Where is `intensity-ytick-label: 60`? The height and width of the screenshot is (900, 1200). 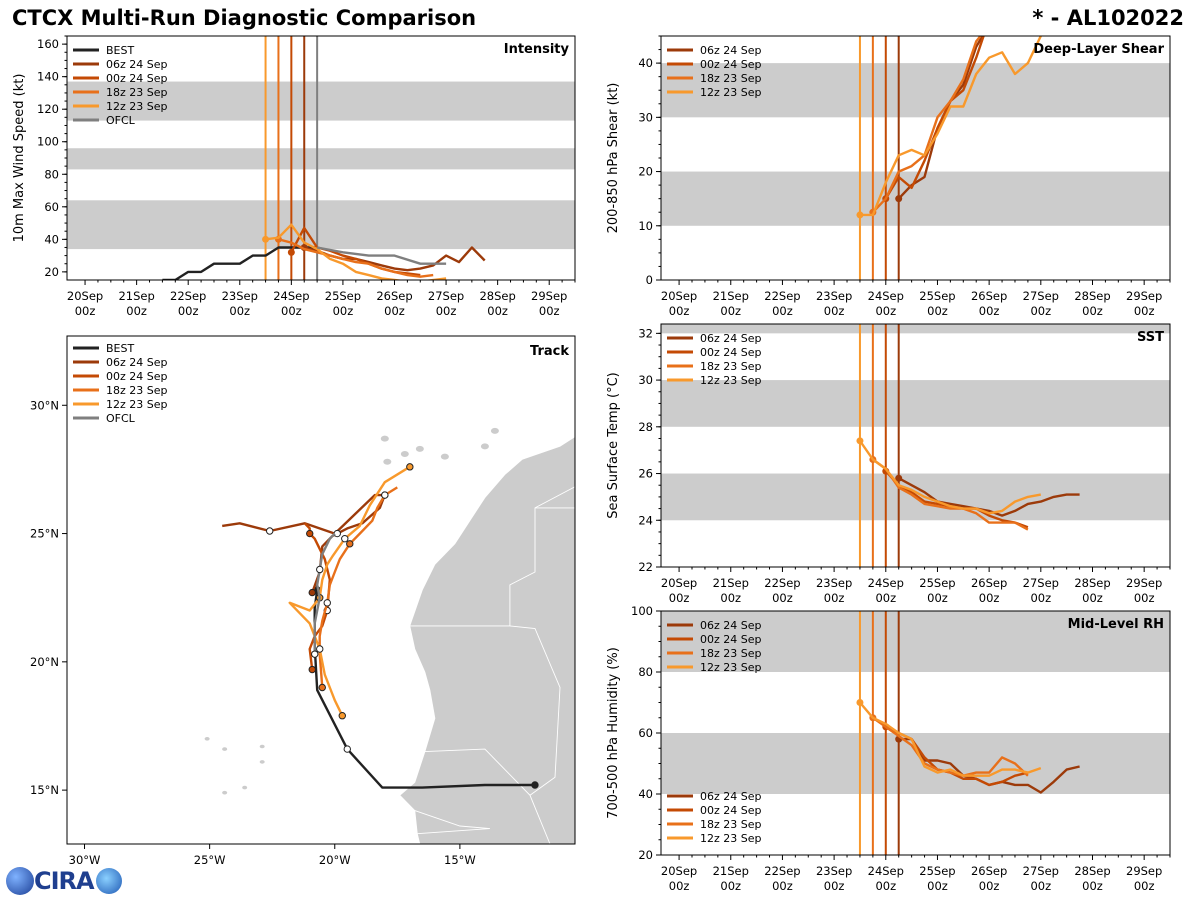 intensity-ytick-label: 60 is located at coordinates (51, 207).